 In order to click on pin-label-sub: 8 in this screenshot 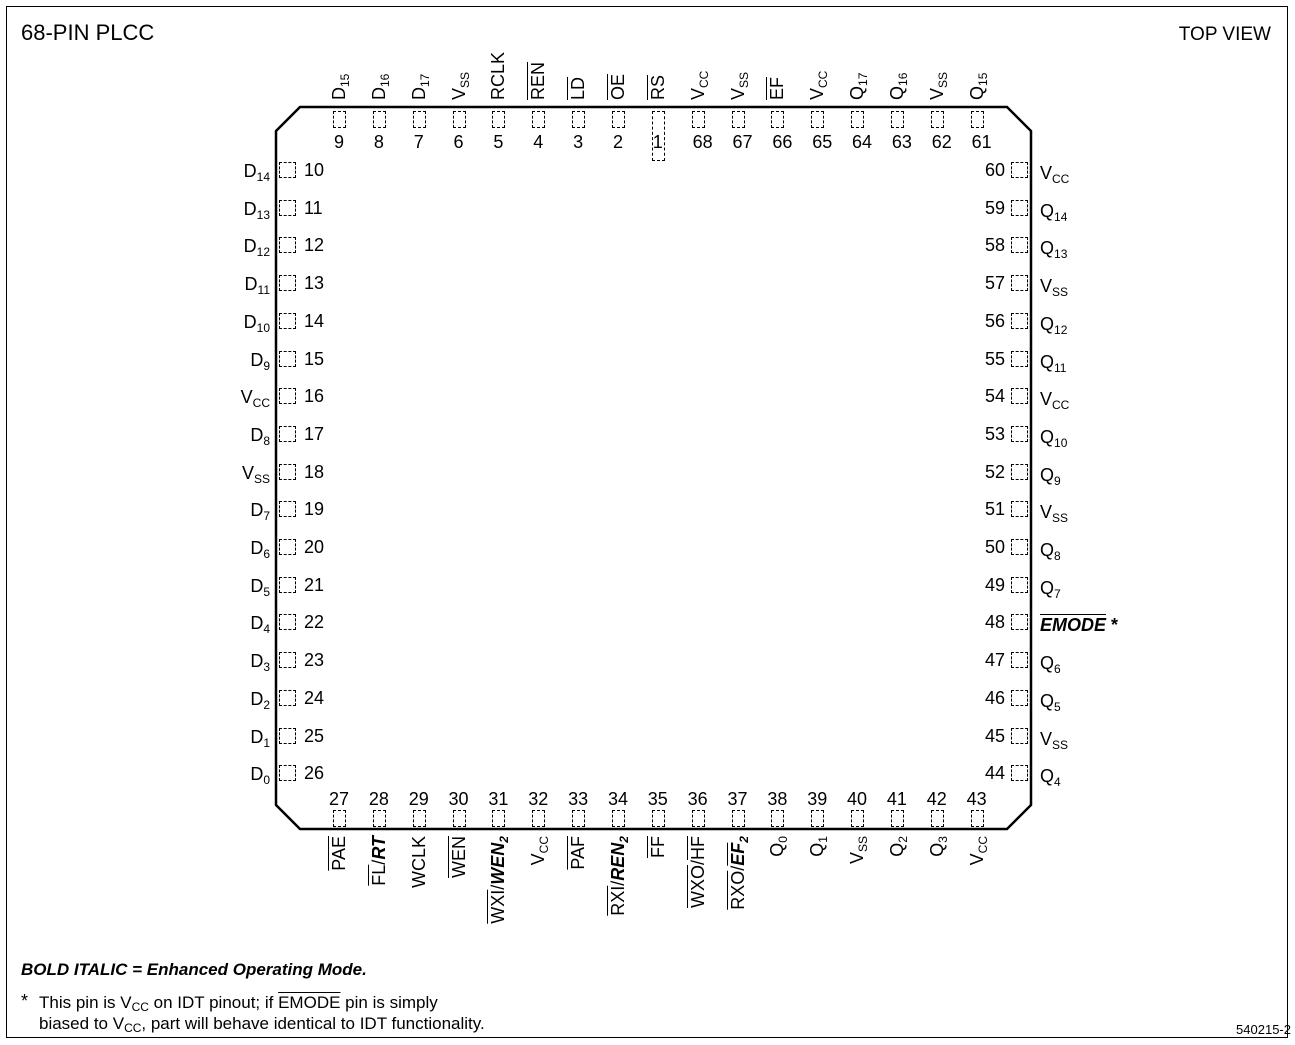, I will do `click(266, 440)`.